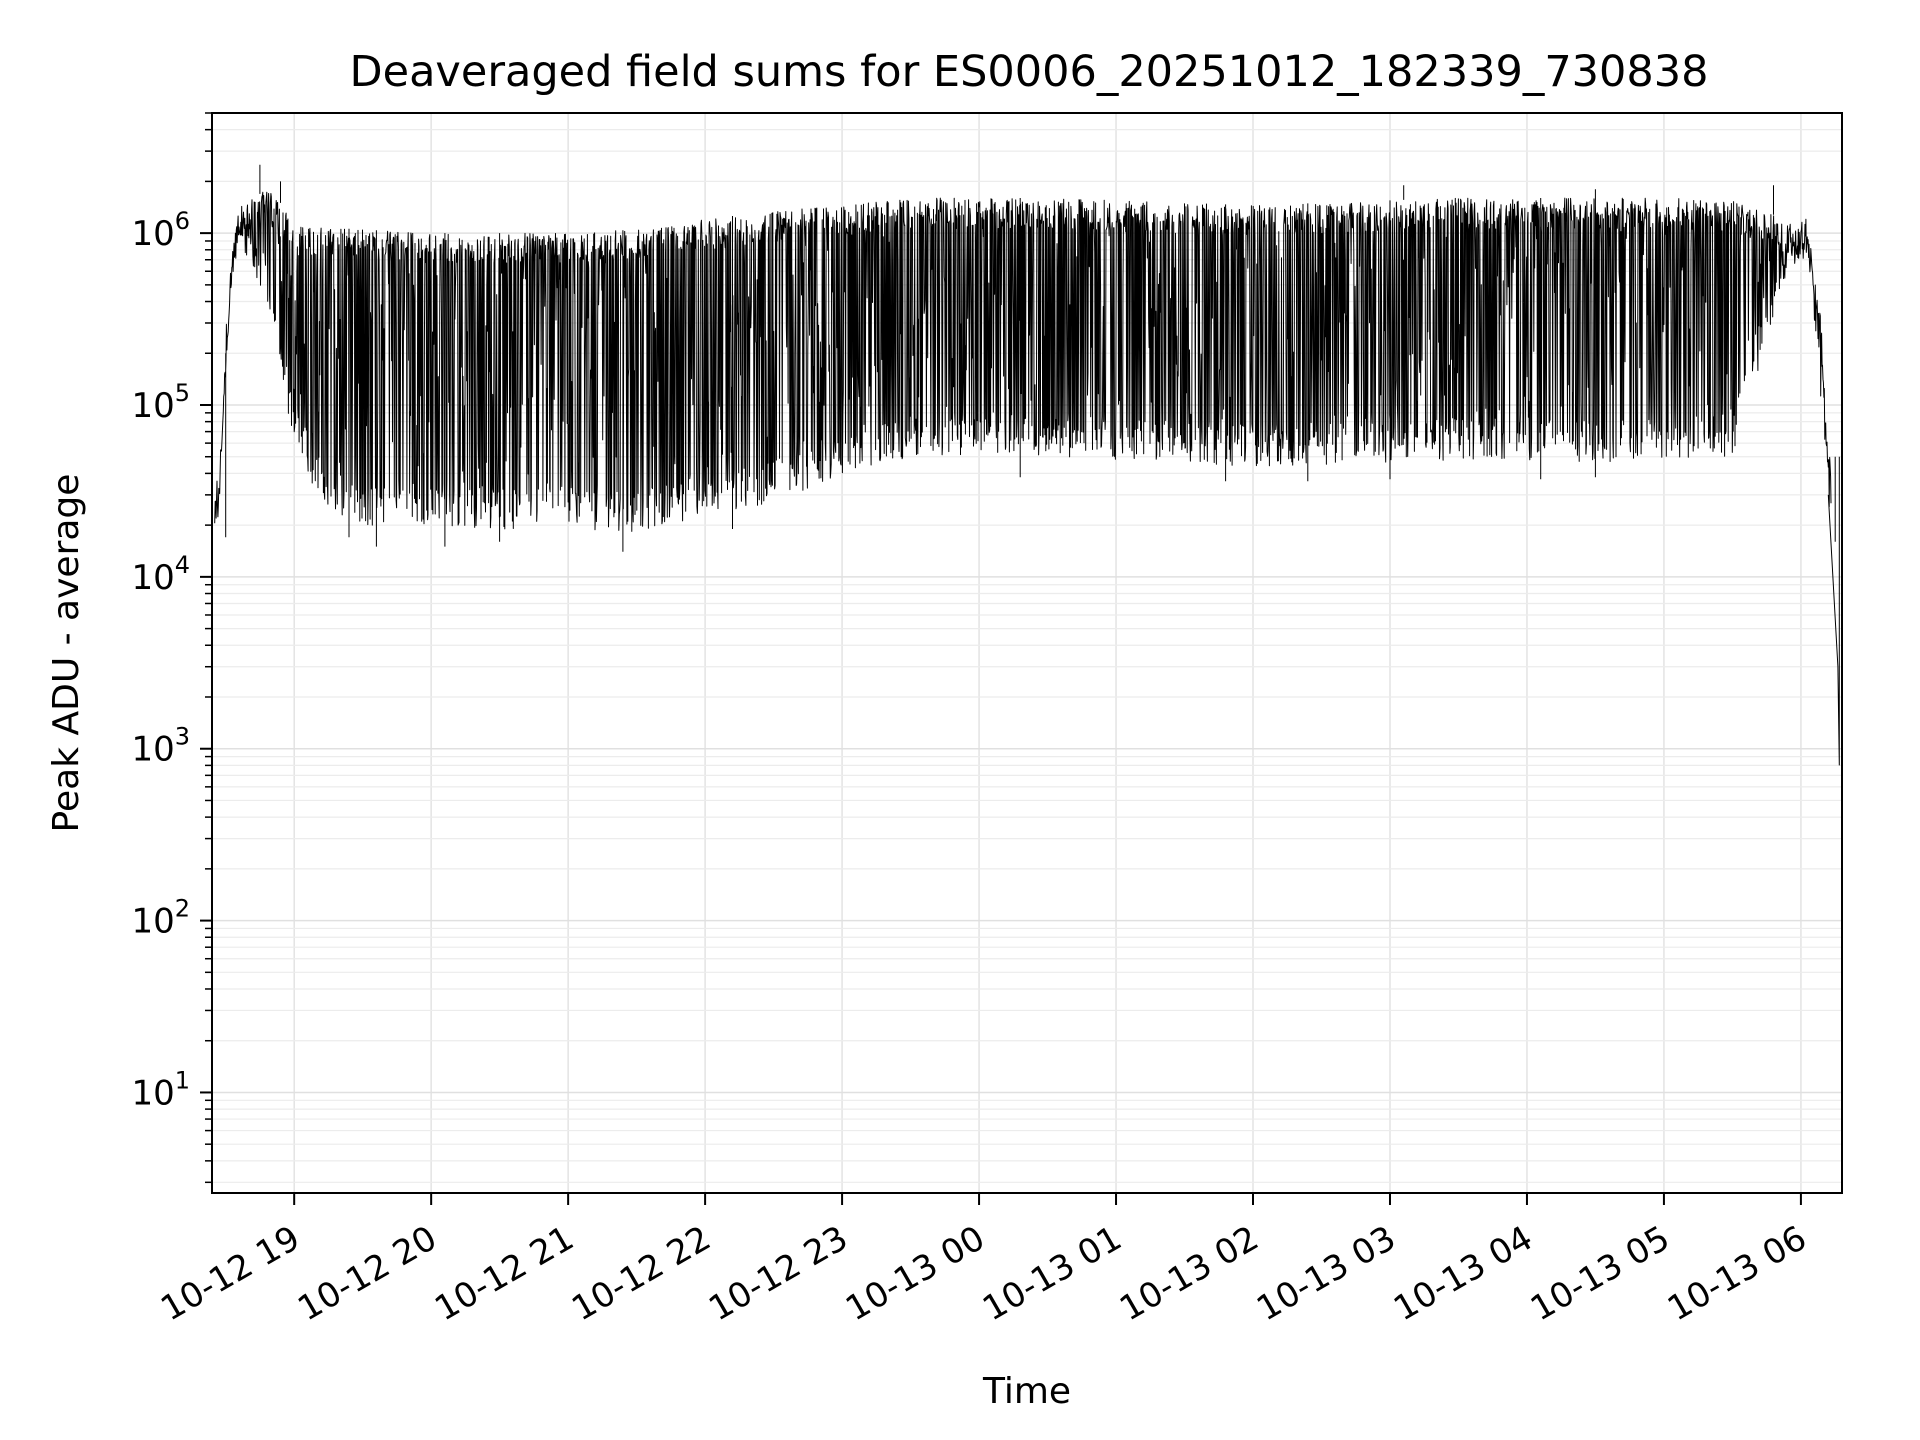 The width and height of the screenshot is (1920, 1440). Describe the element at coordinates (1326, 1273) in the screenshot. I see `x-tick-label: 10-13 03` at that location.